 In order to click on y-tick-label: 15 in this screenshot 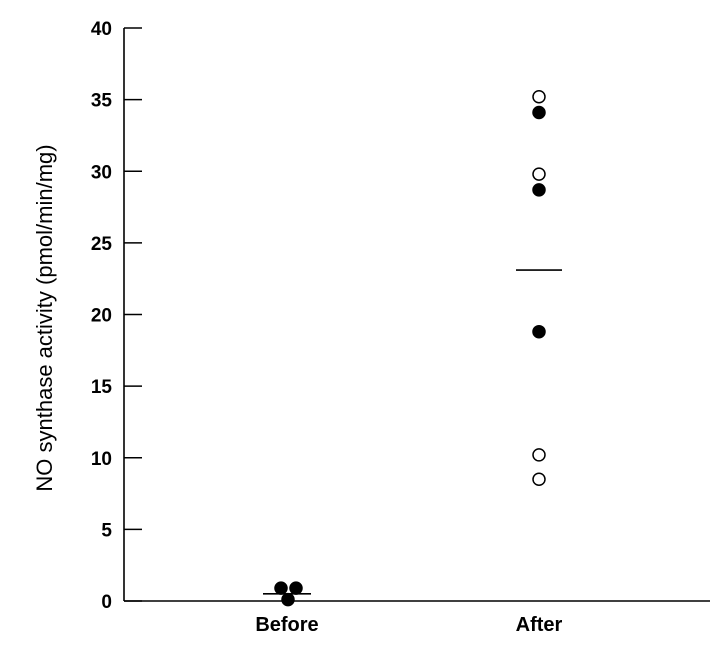, I will do `click(102, 387)`.